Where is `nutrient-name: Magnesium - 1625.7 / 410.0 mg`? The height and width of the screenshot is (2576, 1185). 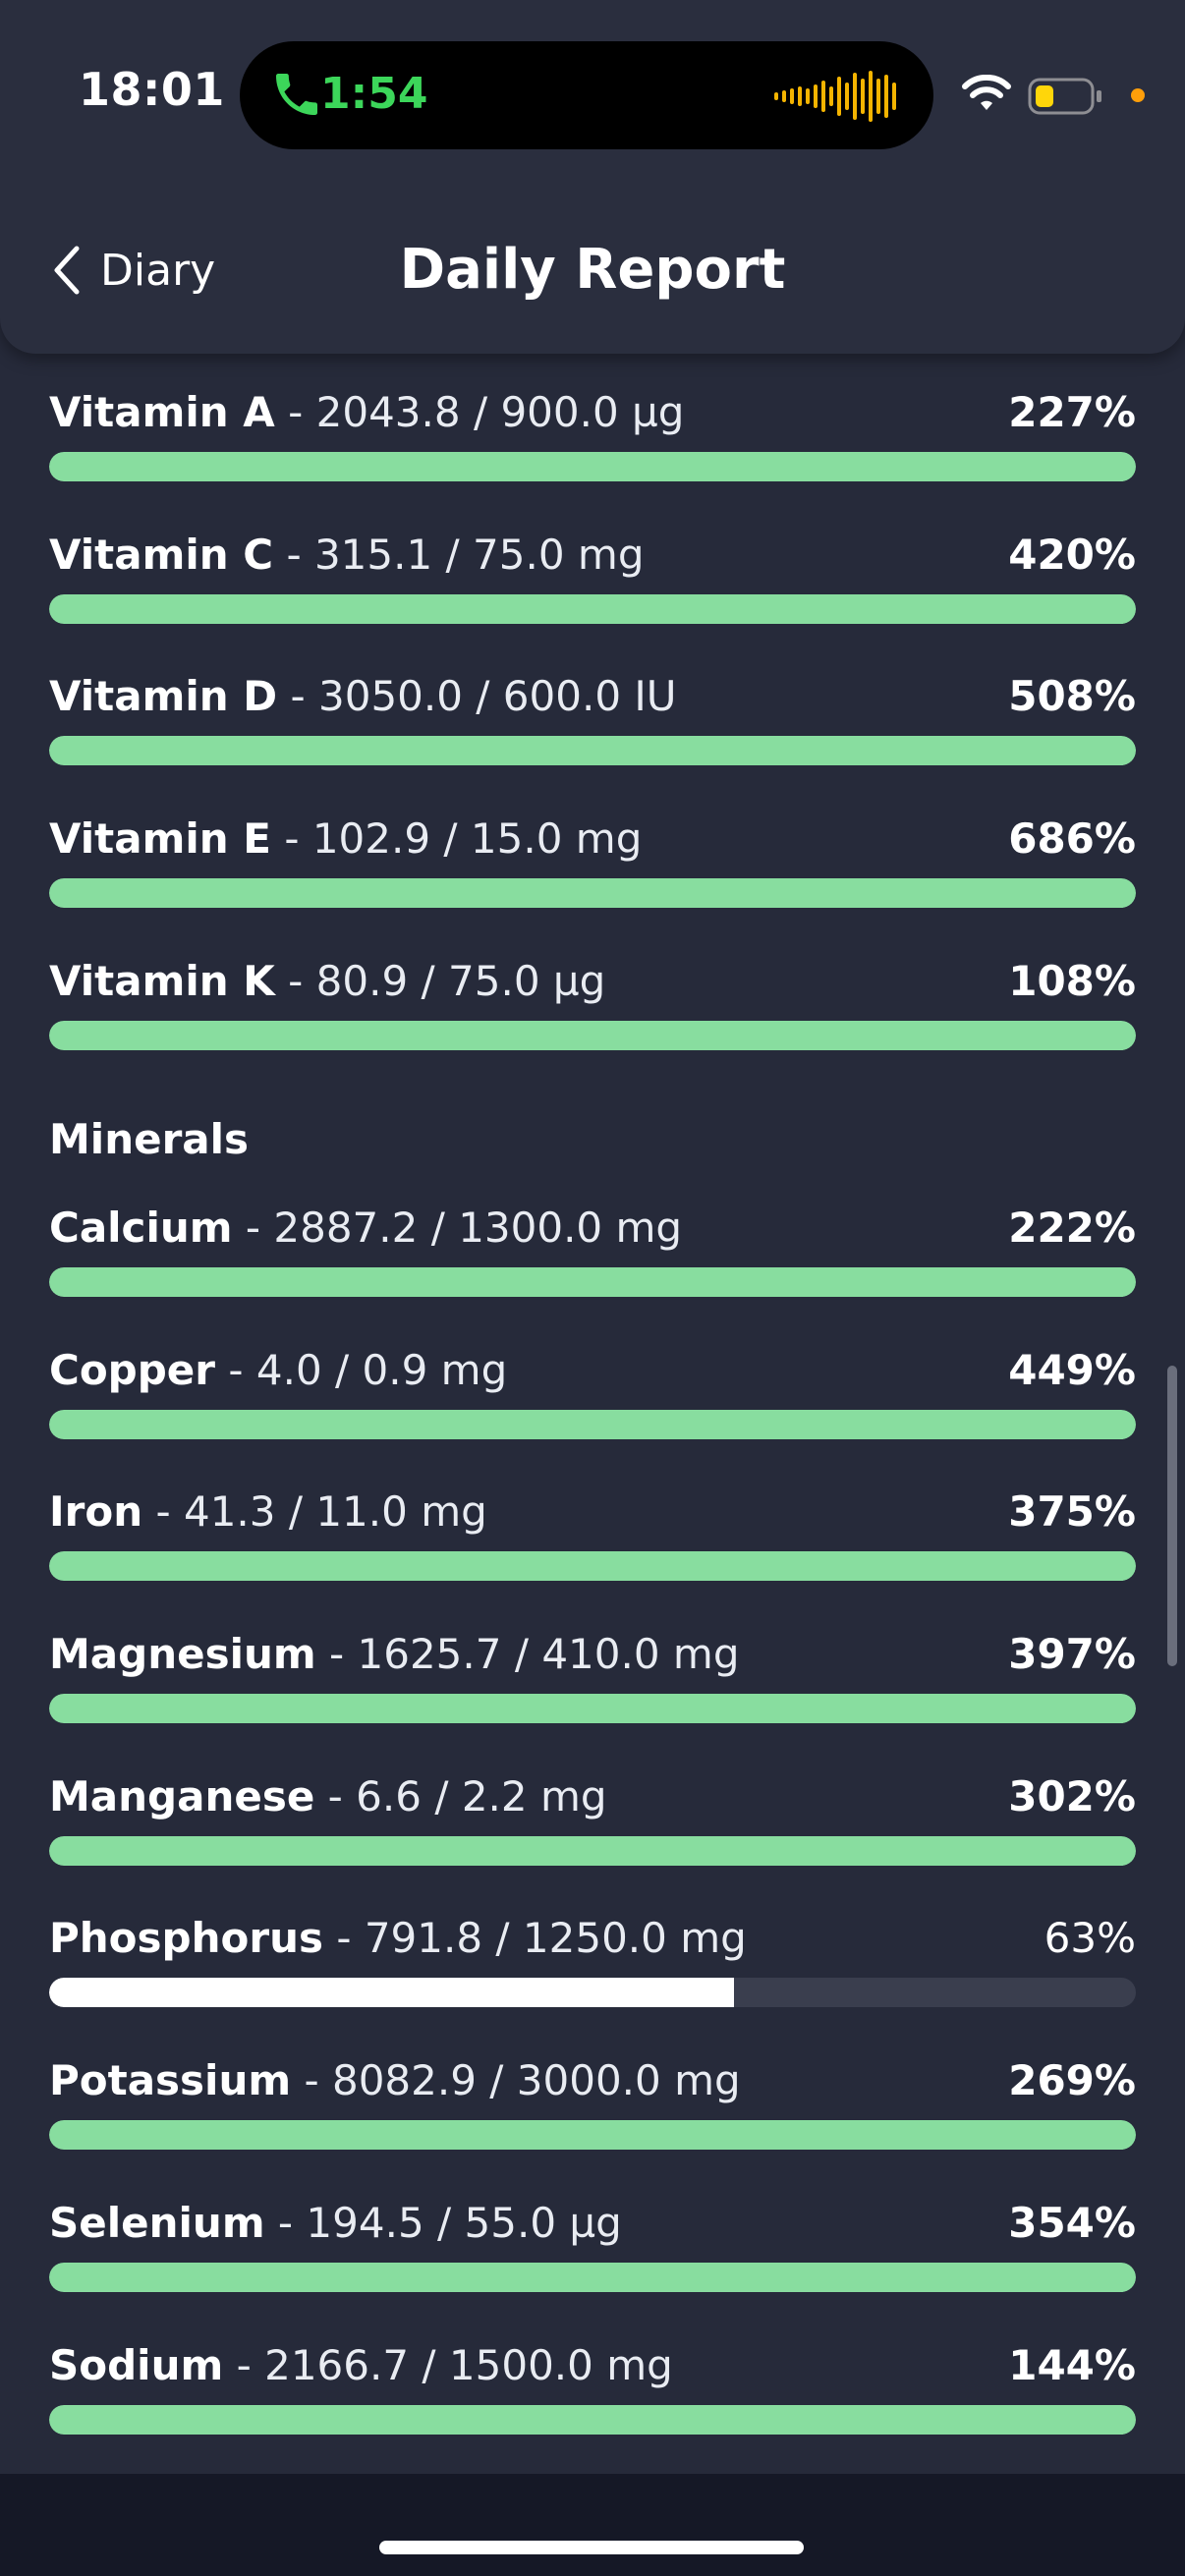
nutrient-name: Magnesium - 1625.7 / 410.0 mg is located at coordinates (395, 1654).